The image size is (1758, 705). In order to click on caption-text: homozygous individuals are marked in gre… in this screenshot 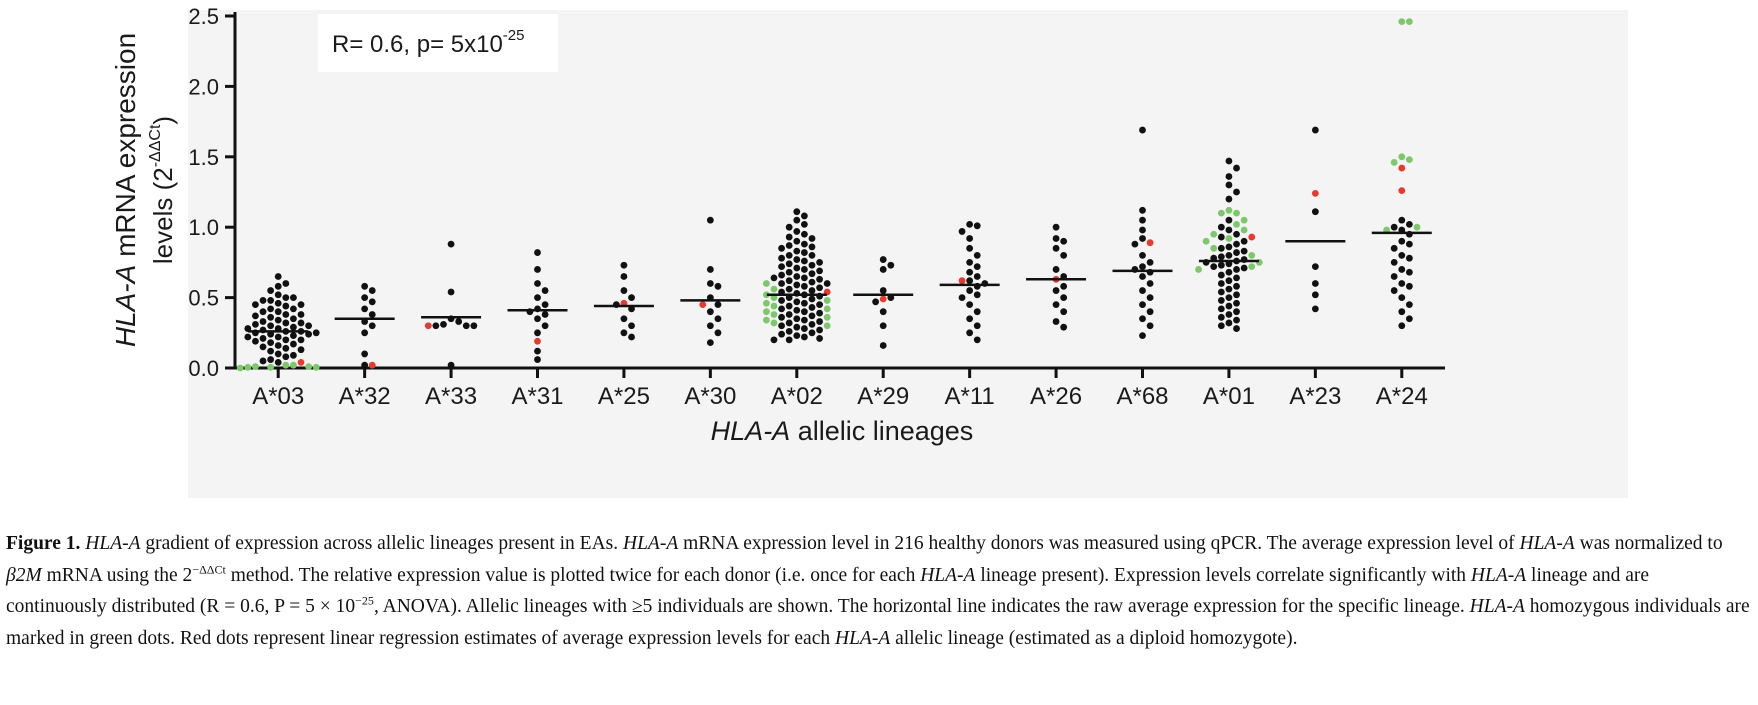, I will do `click(878, 622)`.